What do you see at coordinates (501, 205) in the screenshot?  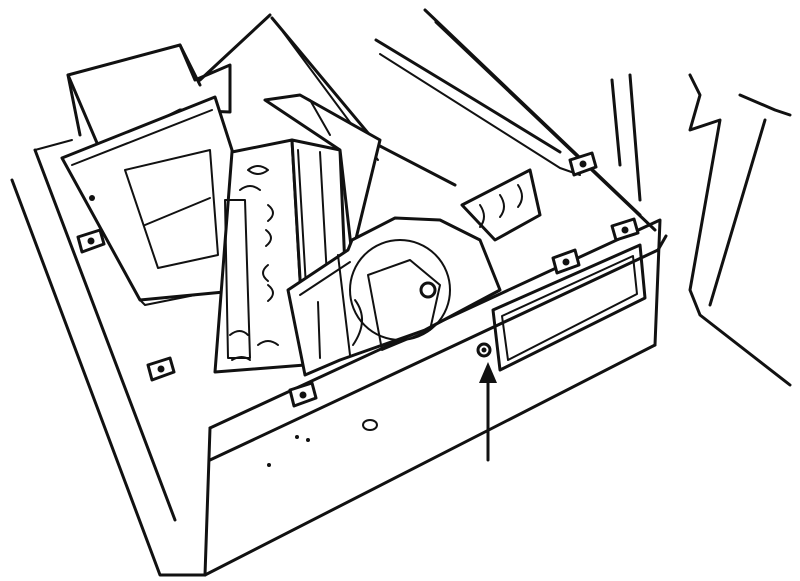 I see `right-tube-bank` at bounding box center [501, 205].